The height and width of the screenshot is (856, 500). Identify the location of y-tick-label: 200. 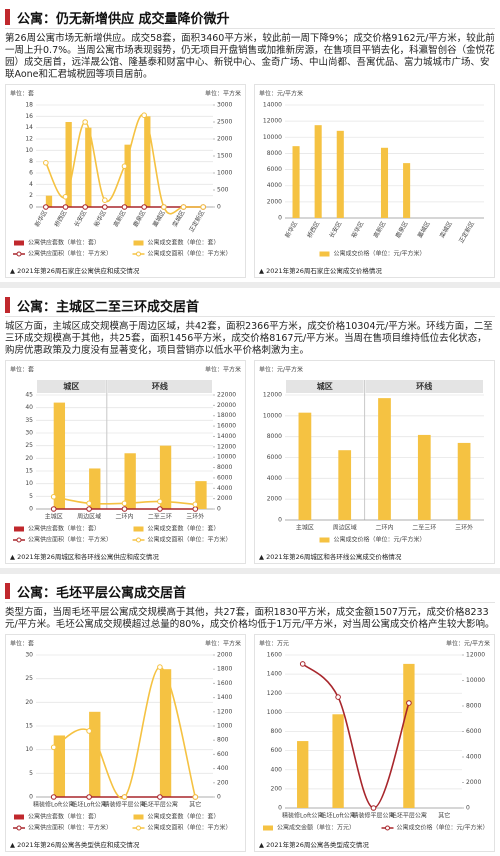
(277, 788).